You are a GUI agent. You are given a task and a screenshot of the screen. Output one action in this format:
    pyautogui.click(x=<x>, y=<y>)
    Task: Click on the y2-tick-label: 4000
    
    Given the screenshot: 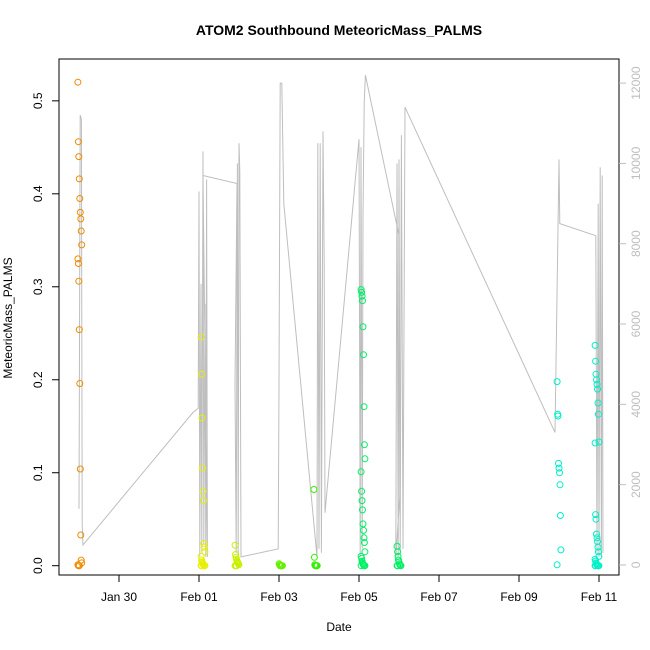 What is the action you would take?
    pyautogui.click(x=636, y=404)
    